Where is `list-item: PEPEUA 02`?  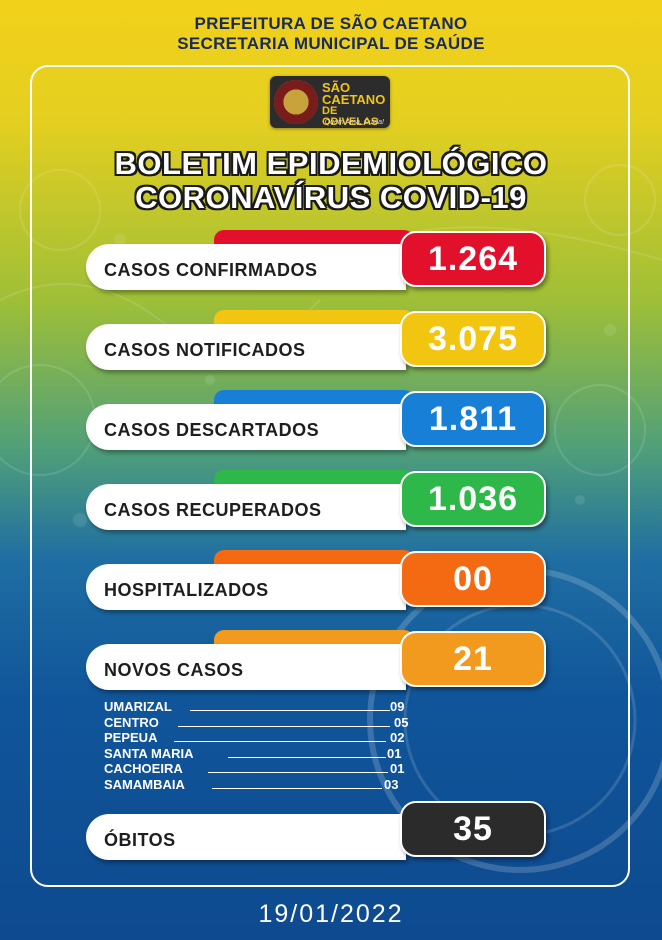
list-item: PEPEUA 02 is located at coordinates (264, 738).